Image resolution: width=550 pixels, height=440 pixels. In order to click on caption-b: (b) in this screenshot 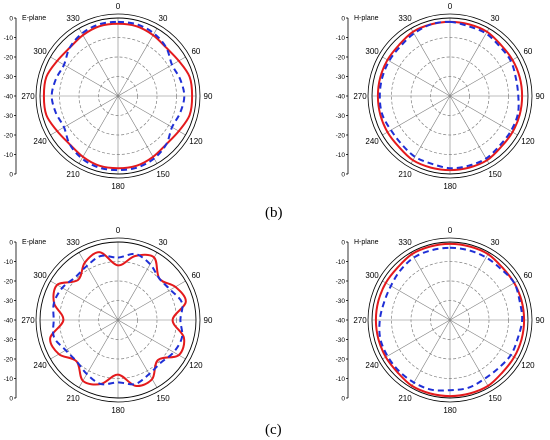, I will do `click(274, 213)`.